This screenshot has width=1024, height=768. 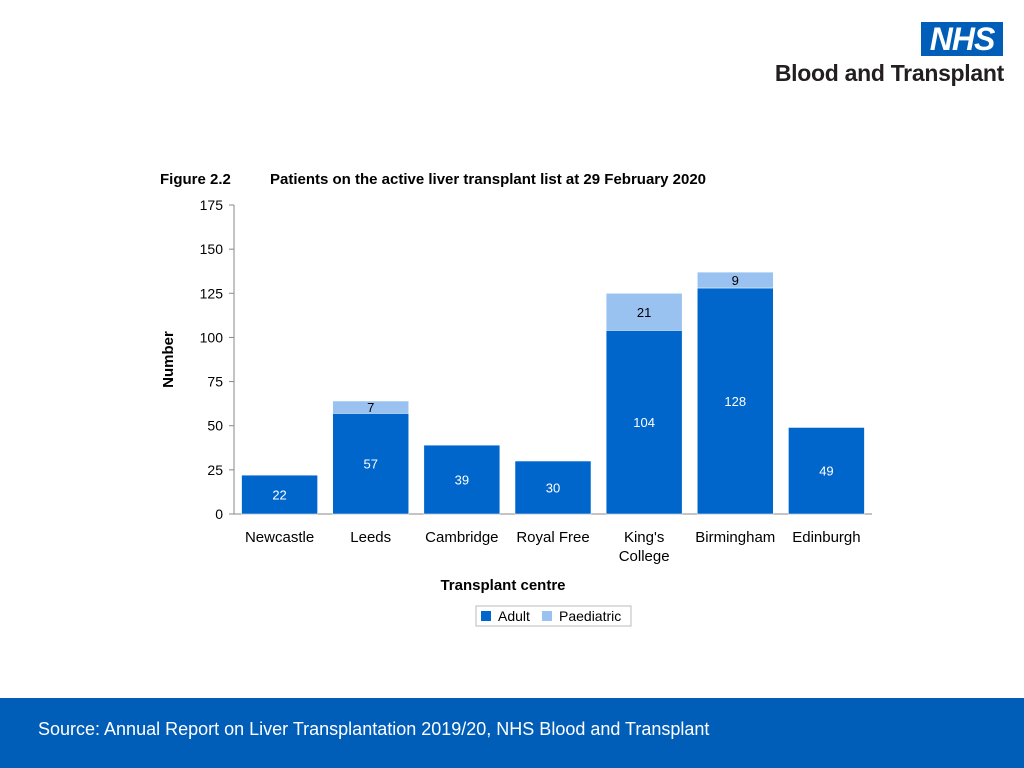 I want to click on organisation-name: Blood and Transplant, so click(x=889, y=73).